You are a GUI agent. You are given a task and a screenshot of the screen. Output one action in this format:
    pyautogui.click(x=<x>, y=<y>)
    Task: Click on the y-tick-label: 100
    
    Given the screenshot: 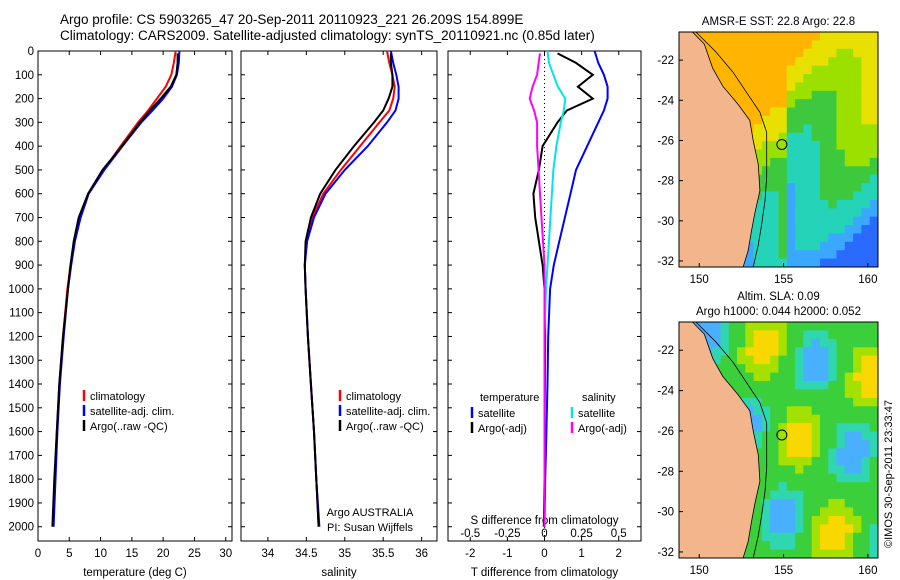 What is the action you would take?
    pyautogui.click(x=24, y=76)
    